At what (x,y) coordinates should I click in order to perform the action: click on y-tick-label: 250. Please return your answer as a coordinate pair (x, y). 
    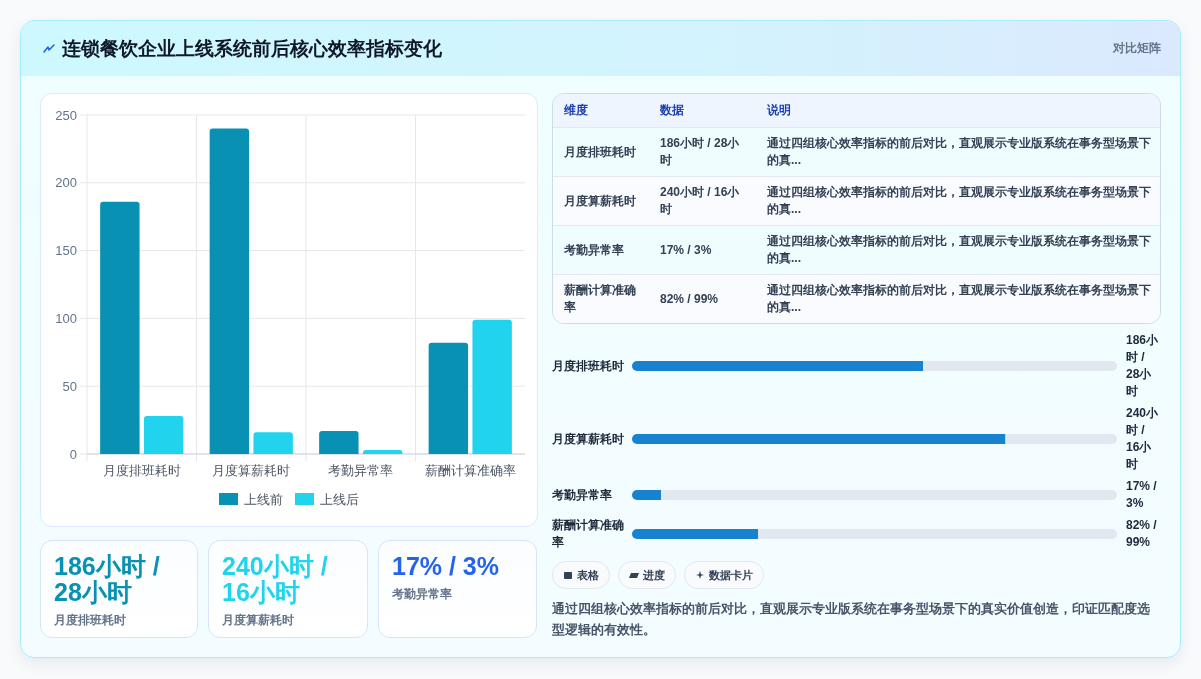
    Looking at the image, I should click on (66, 115).